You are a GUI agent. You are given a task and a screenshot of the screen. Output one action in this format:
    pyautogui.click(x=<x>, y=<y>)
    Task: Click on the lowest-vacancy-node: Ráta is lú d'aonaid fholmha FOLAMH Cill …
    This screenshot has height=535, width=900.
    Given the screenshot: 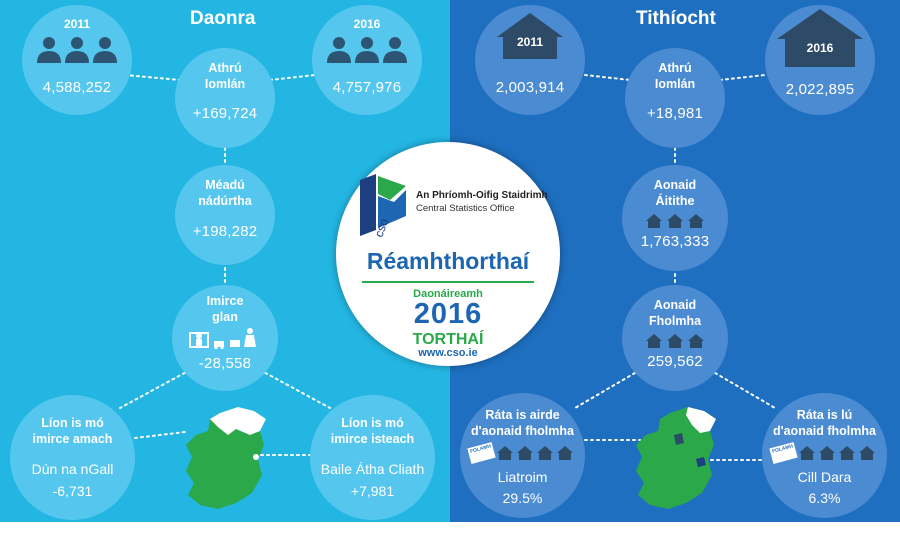 What is the action you would take?
    pyautogui.click(x=824, y=455)
    